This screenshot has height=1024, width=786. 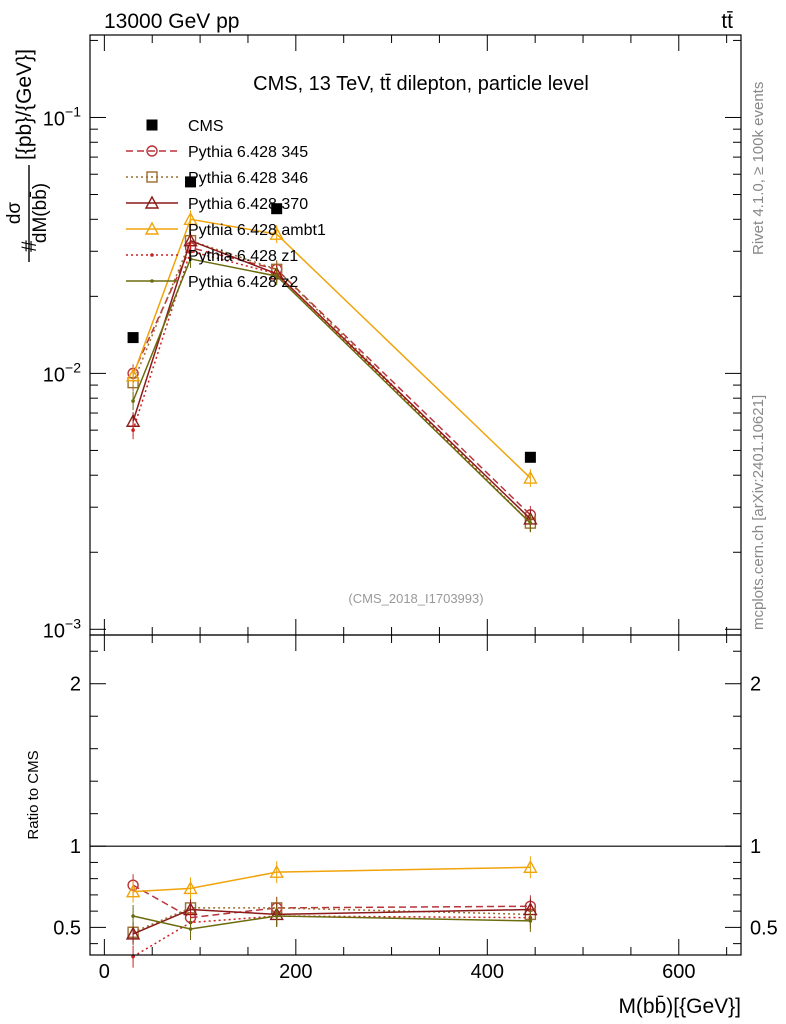 I want to click on ylabel-unit: [{pb}/{GeV}], so click(x=24, y=104).